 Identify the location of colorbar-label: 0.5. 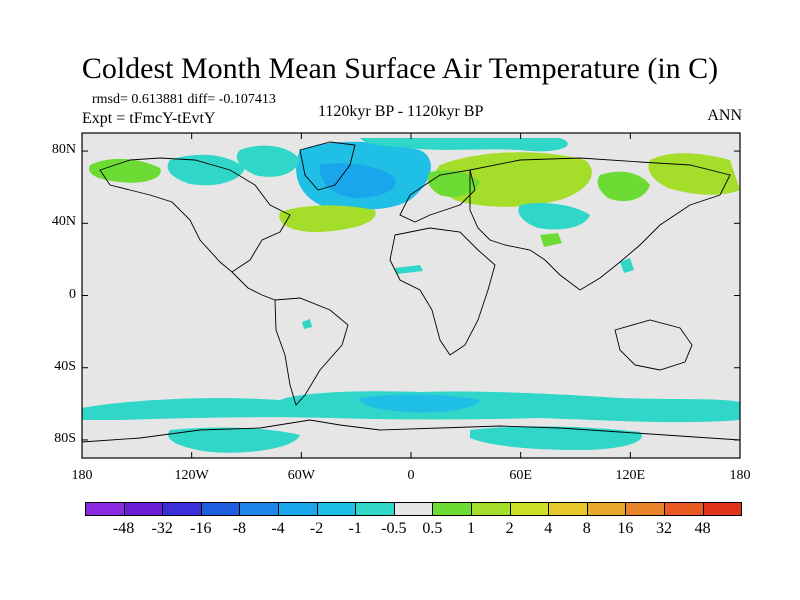
(432, 528).